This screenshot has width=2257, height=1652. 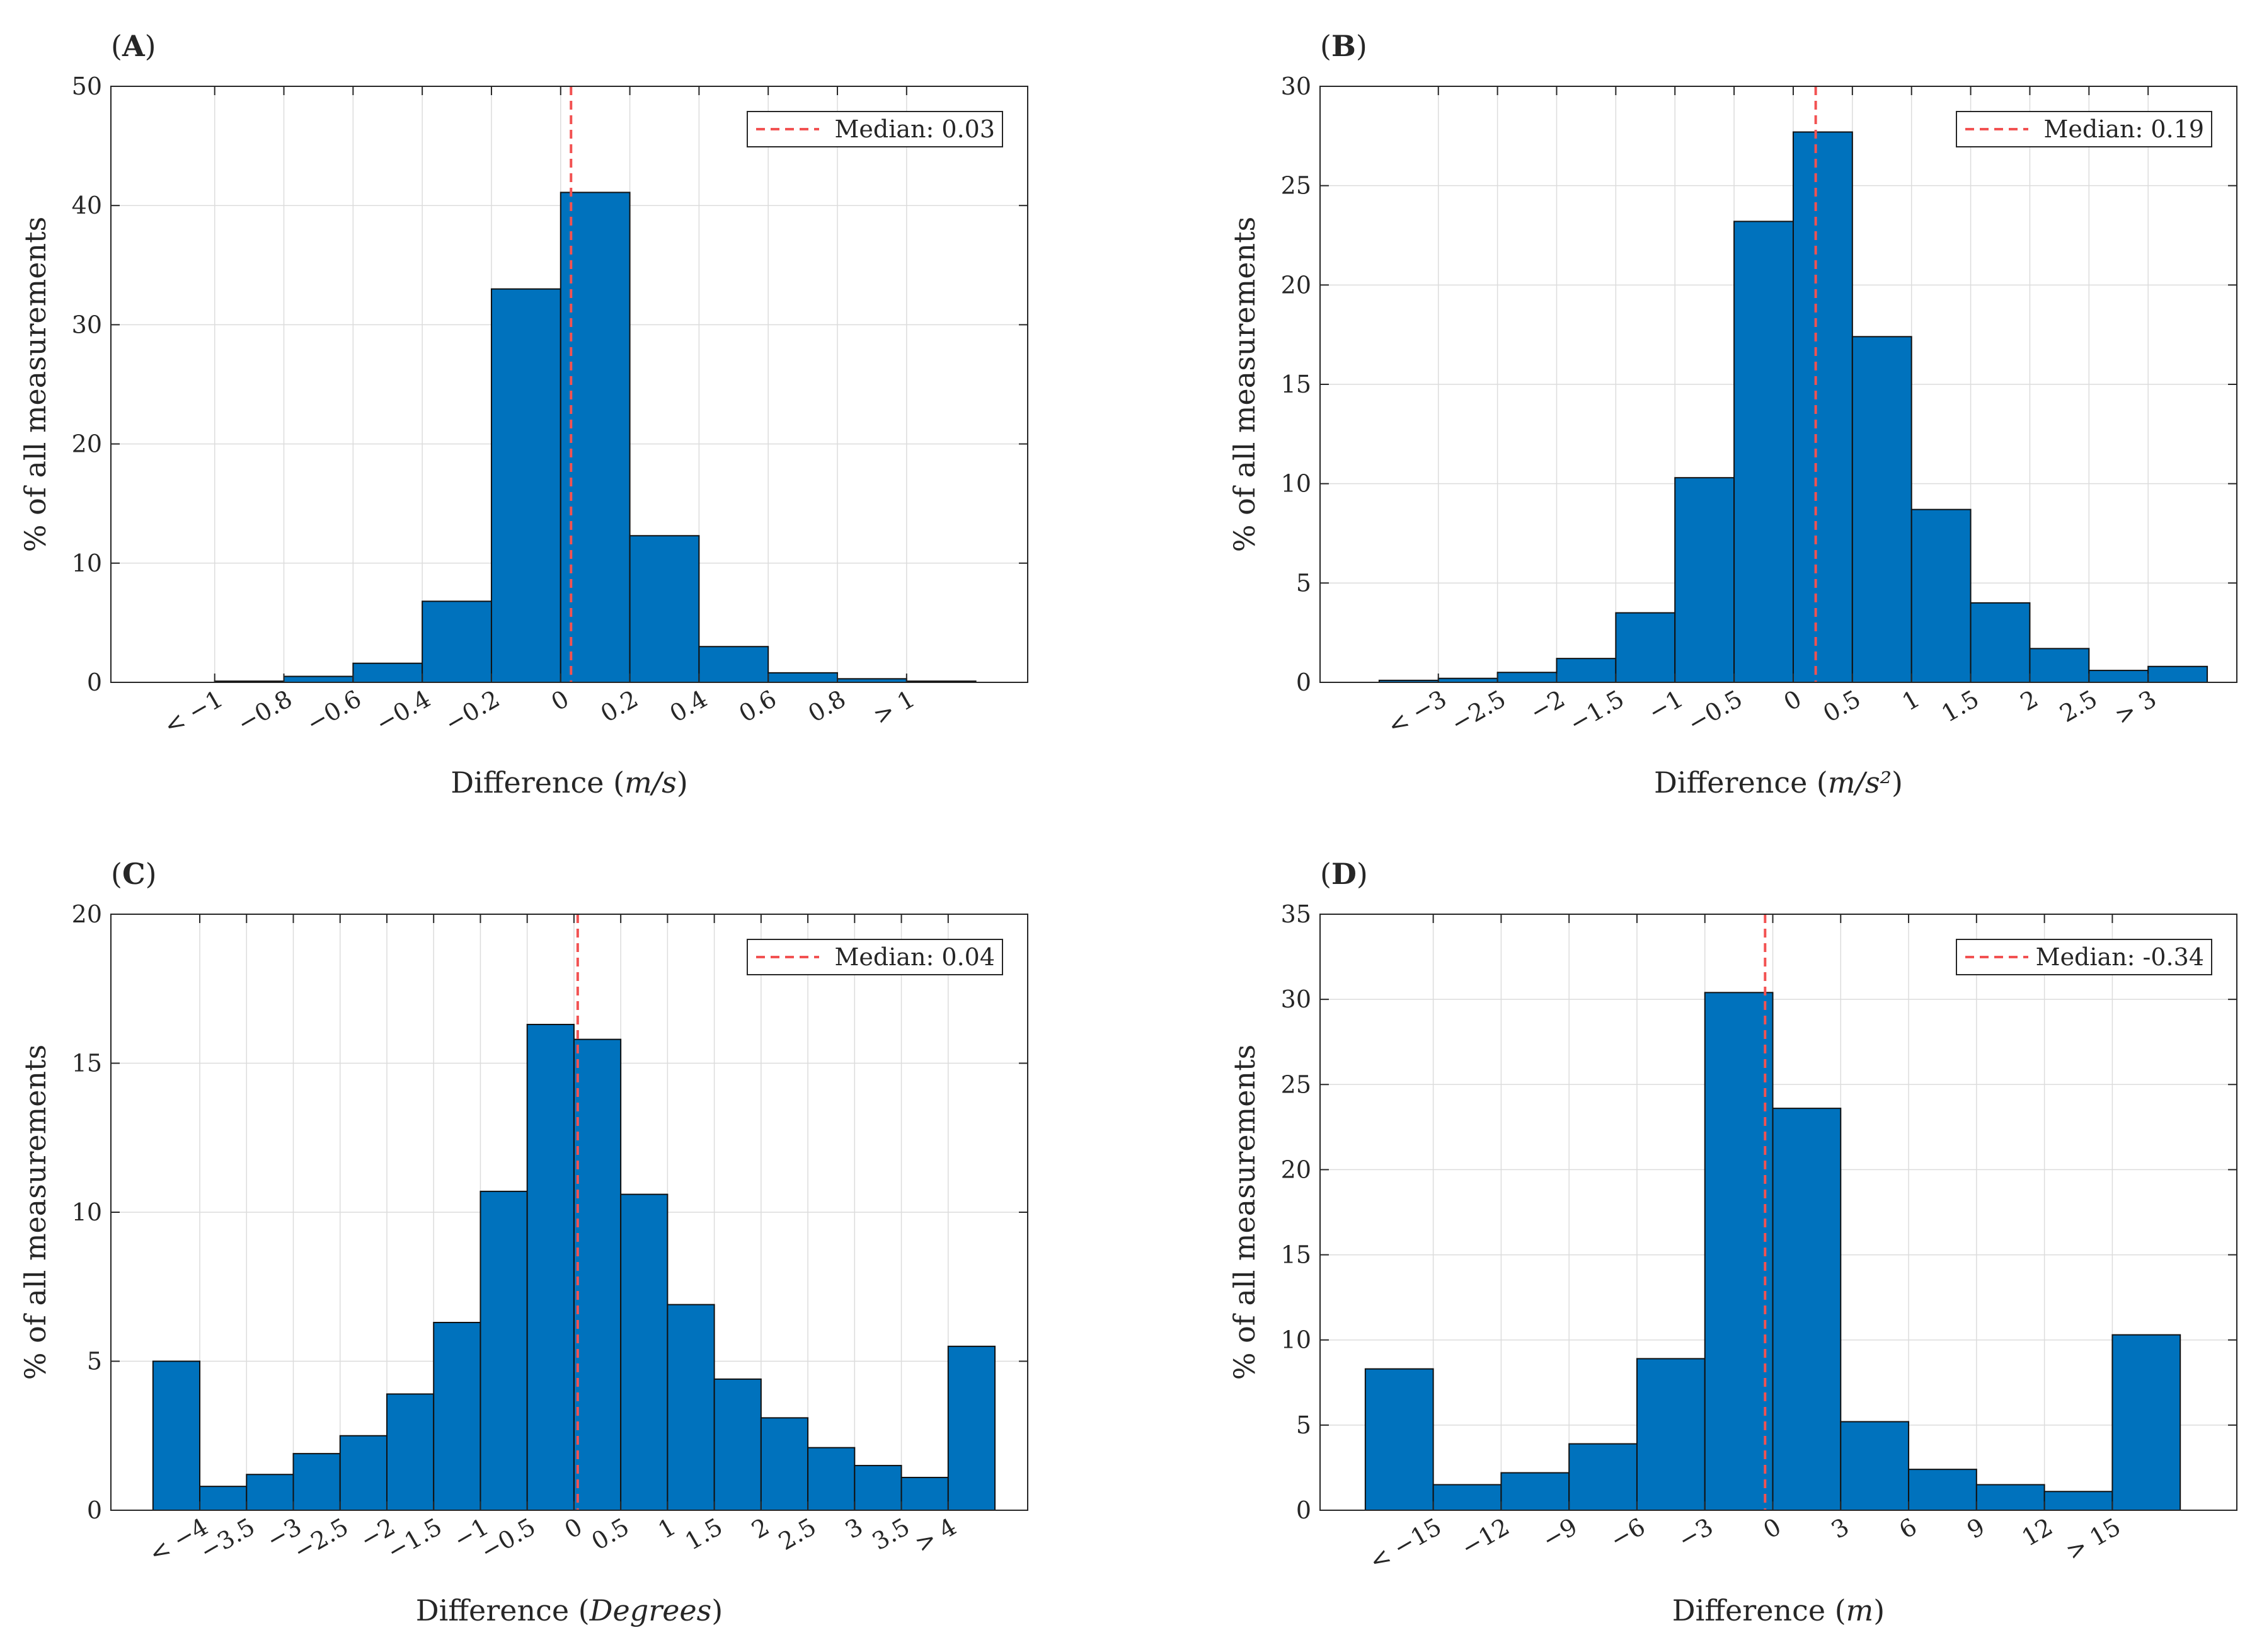 I want to click on x-tick-label: −9, so click(x=1559, y=1533).